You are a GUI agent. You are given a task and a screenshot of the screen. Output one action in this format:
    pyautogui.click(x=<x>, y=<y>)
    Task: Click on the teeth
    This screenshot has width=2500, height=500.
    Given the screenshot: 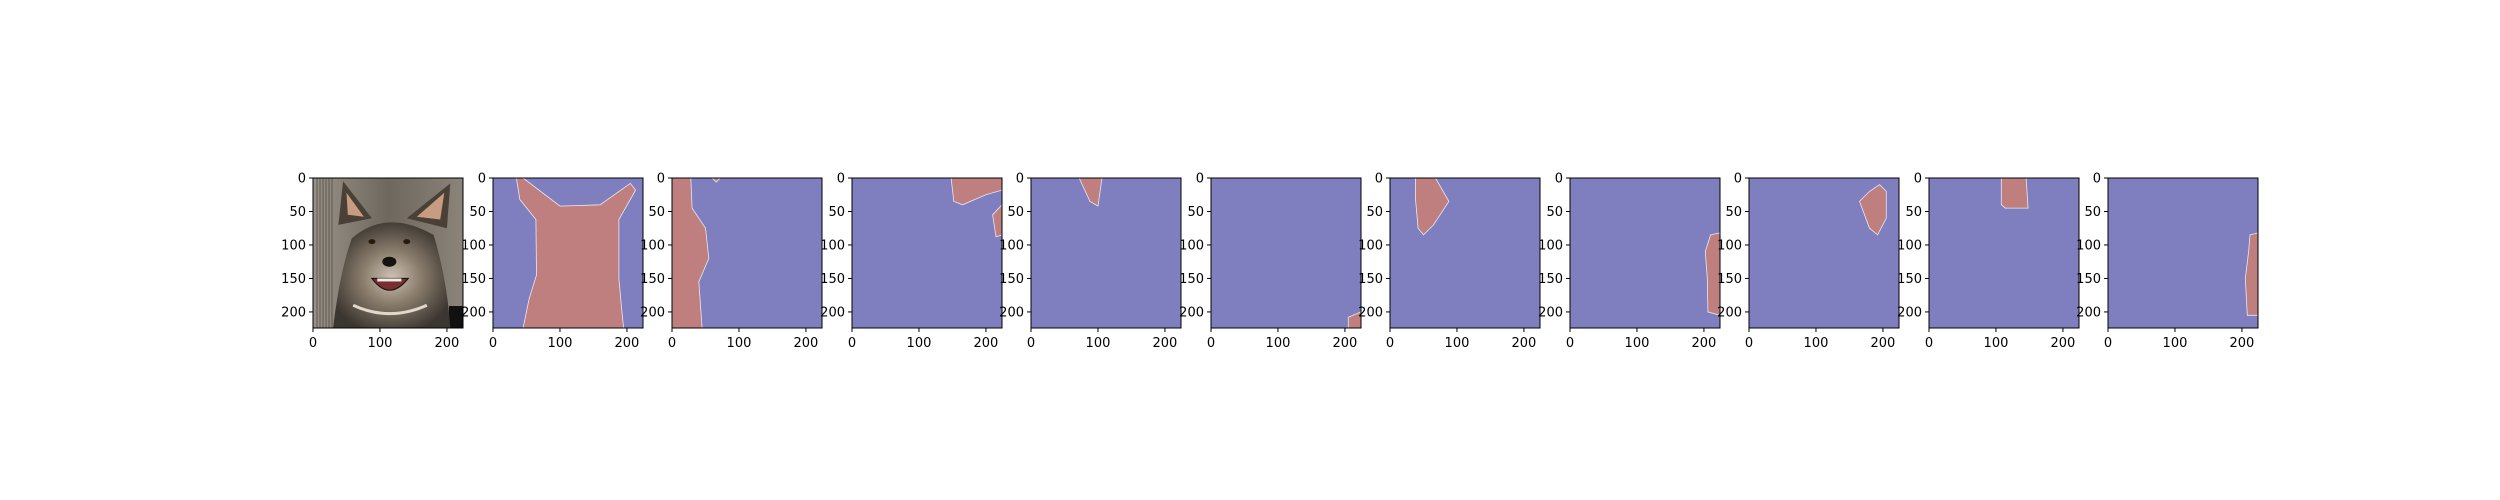 What is the action you would take?
    pyautogui.click(x=389, y=280)
    